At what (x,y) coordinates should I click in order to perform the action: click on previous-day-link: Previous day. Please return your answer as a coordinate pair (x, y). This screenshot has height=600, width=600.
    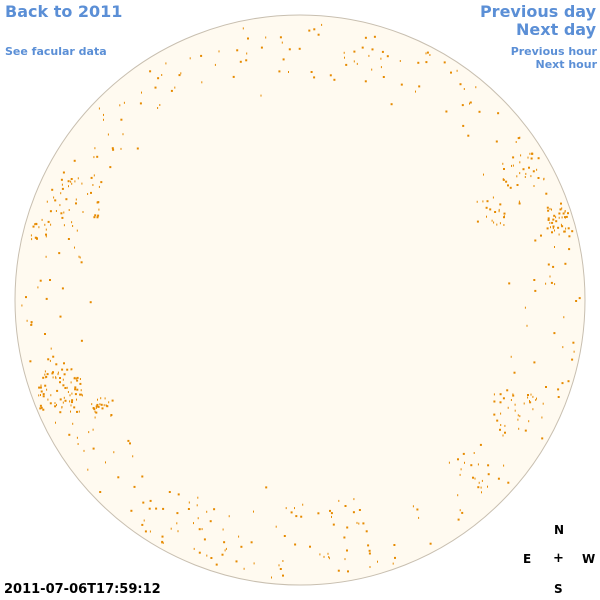
    Looking at the image, I should click on (537, 11).